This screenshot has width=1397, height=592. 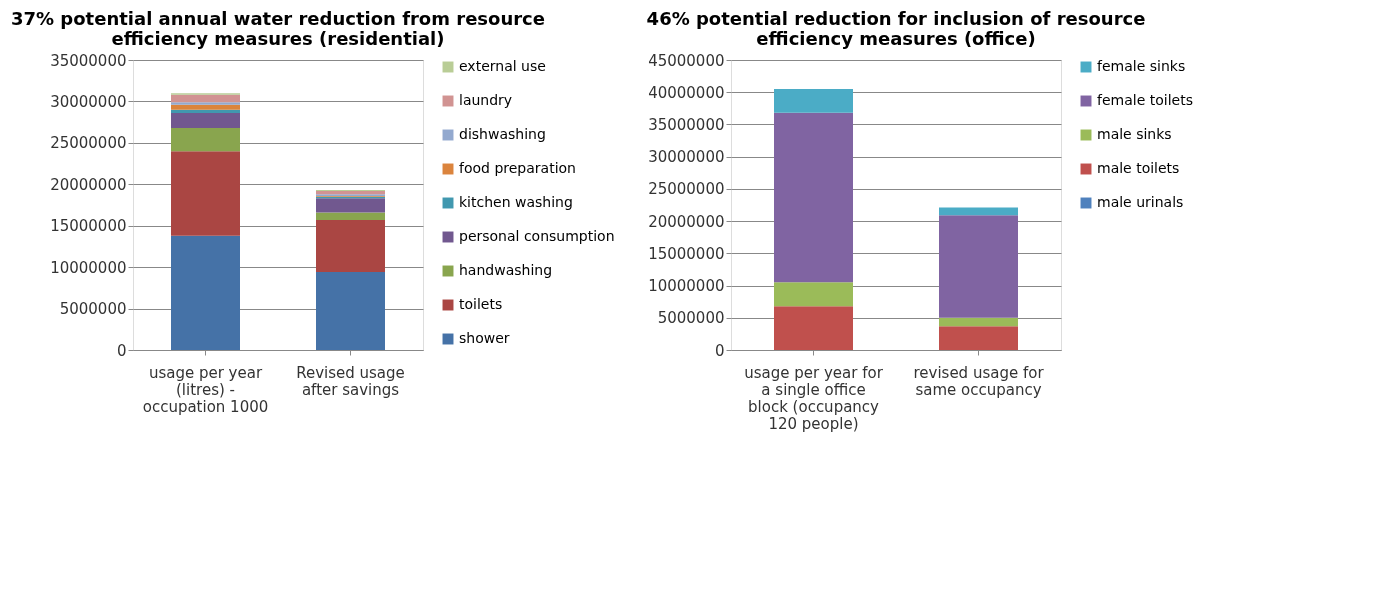 What do you see at coordinates (979, 381) in the screenshot?
I see `x-tick-label: revised usage for same occupancy` at bounding box center [979, 381].